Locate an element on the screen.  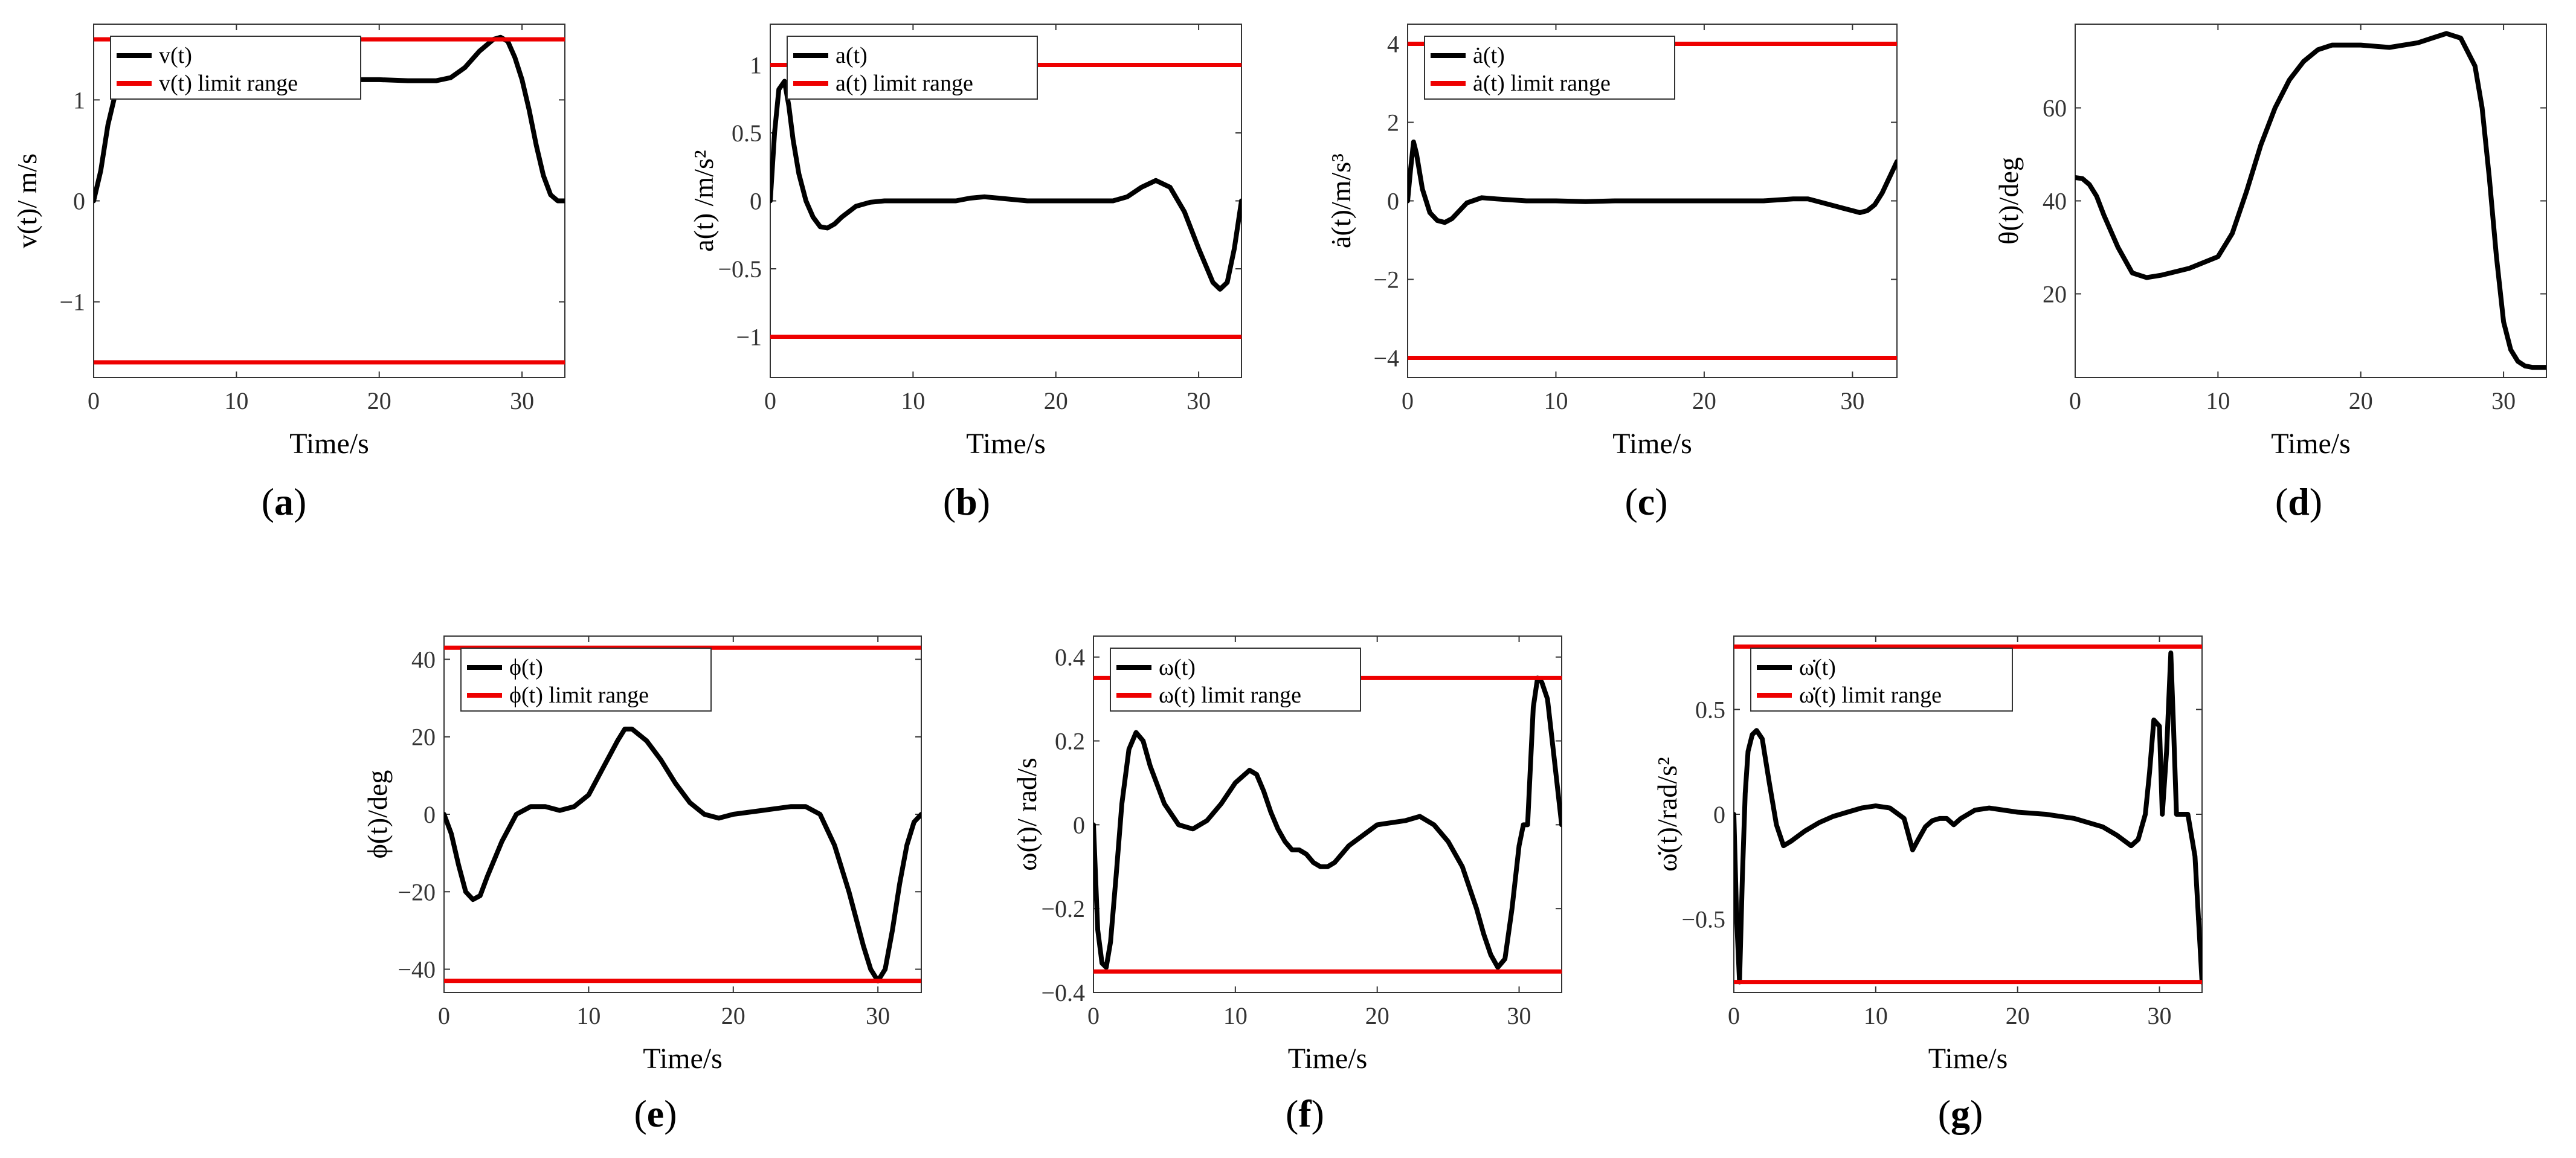
y-axis-label: θ(t)/deg is located at coordinates (2009, 201).